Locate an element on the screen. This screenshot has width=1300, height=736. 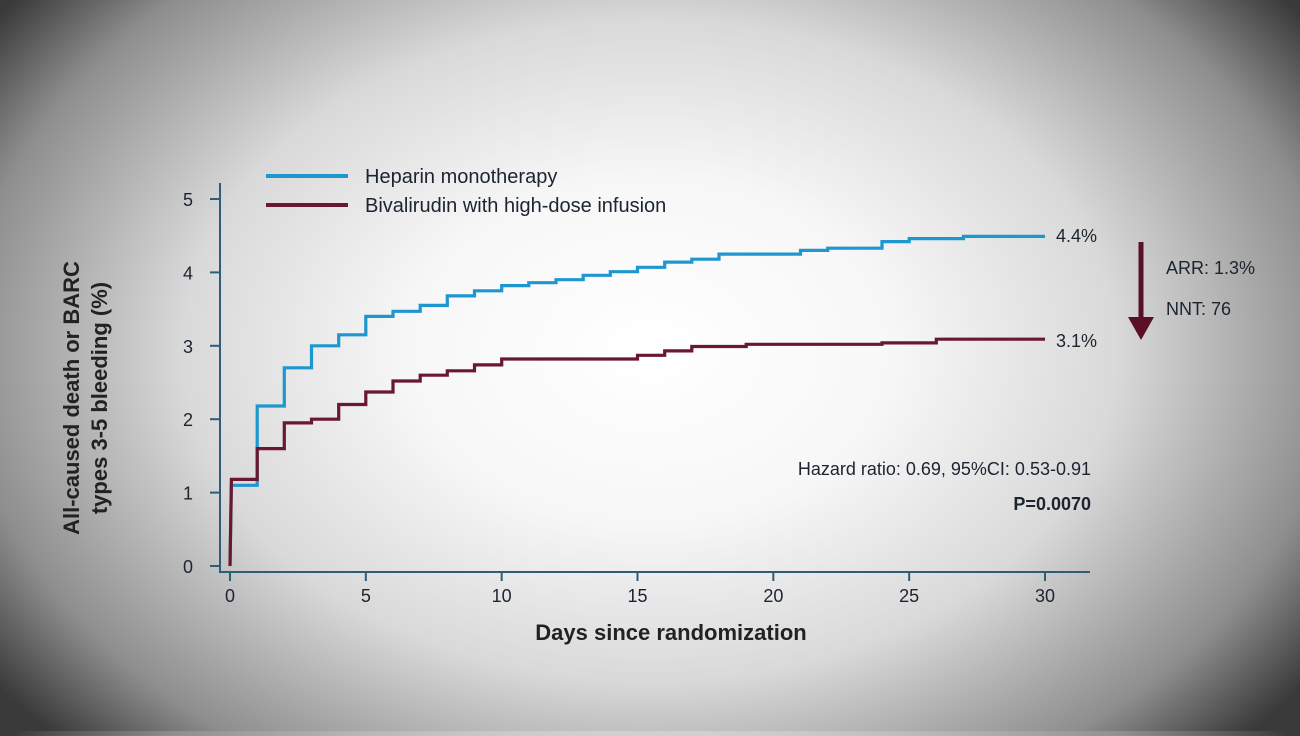
svg-text: All-caused death or BARC is located at coordinates (71, 398).